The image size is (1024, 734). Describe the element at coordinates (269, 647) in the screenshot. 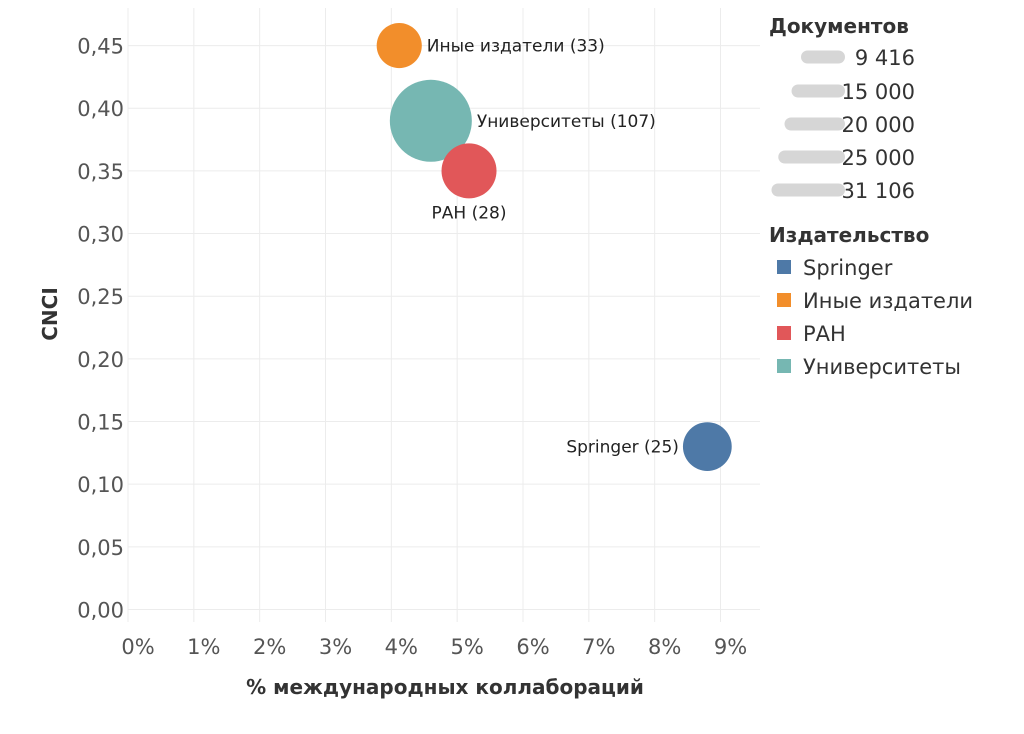

I see `x-tick-label: 2%` at that location.